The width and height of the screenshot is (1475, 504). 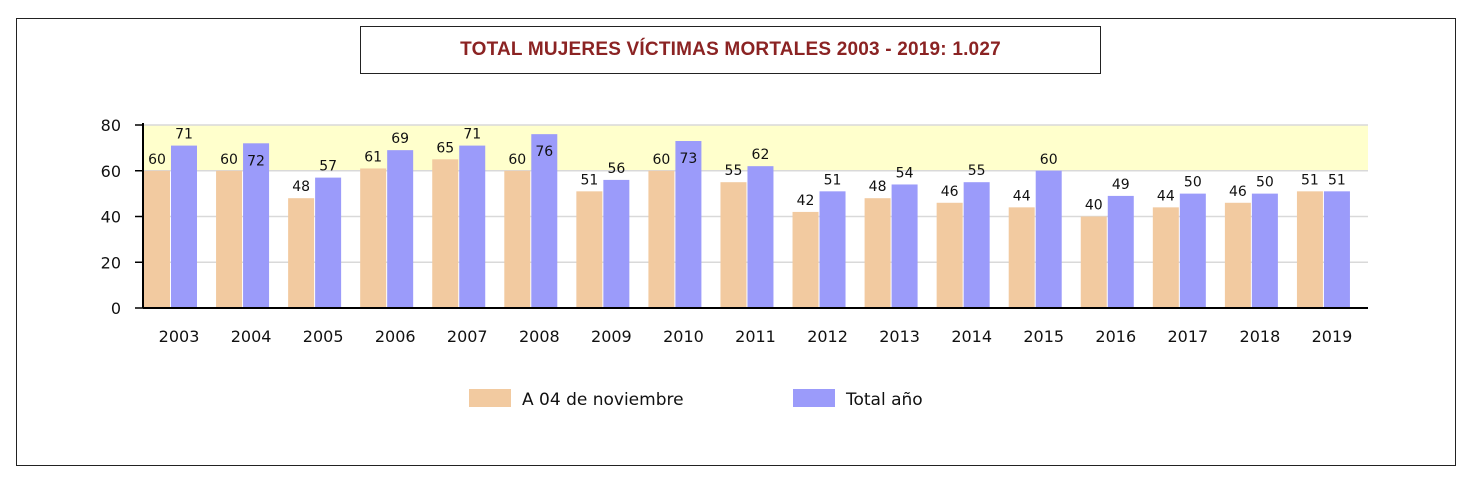 What do you see at coordinates (1264, 250) in the screenshot?
I see `bar-b-2018` at bounding box center [1264, 250].